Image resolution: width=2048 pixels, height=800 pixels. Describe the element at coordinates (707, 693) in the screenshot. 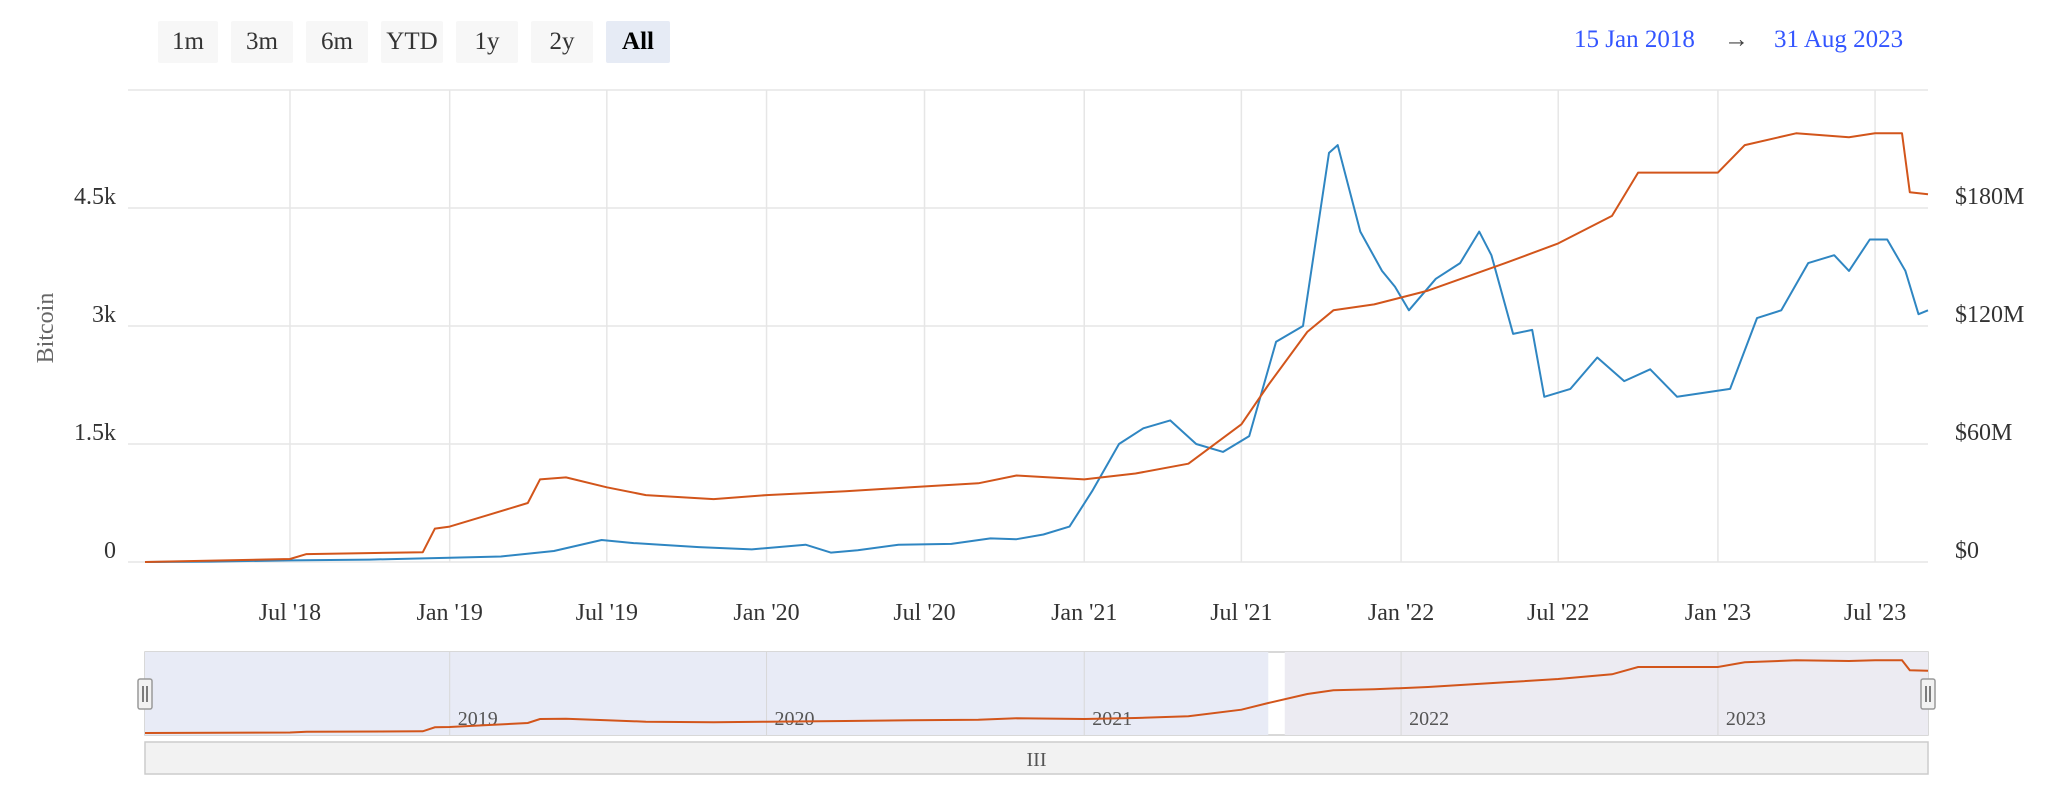

I see `navigator-mask-left` at that location.